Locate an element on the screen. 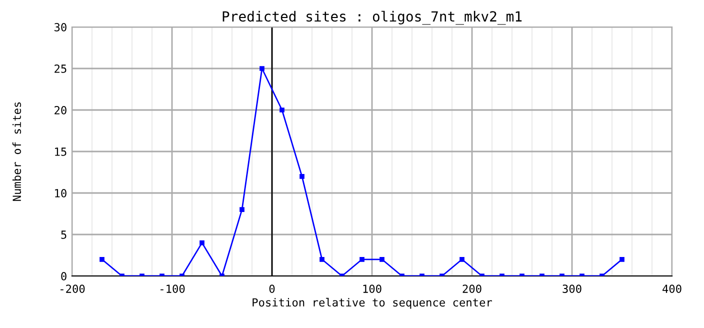 The height and width of the screenshot is (328, 704). y-tick-label: 0 is located at coordinates (63, 276).